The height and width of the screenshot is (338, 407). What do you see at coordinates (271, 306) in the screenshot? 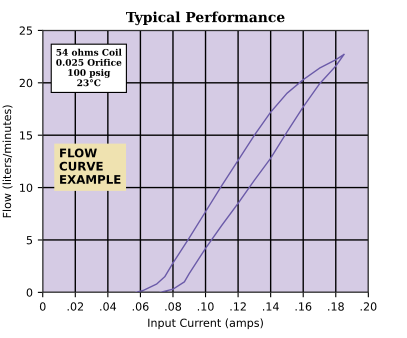
I see `x-tick-label: .14` at bounding box center [271, 306].